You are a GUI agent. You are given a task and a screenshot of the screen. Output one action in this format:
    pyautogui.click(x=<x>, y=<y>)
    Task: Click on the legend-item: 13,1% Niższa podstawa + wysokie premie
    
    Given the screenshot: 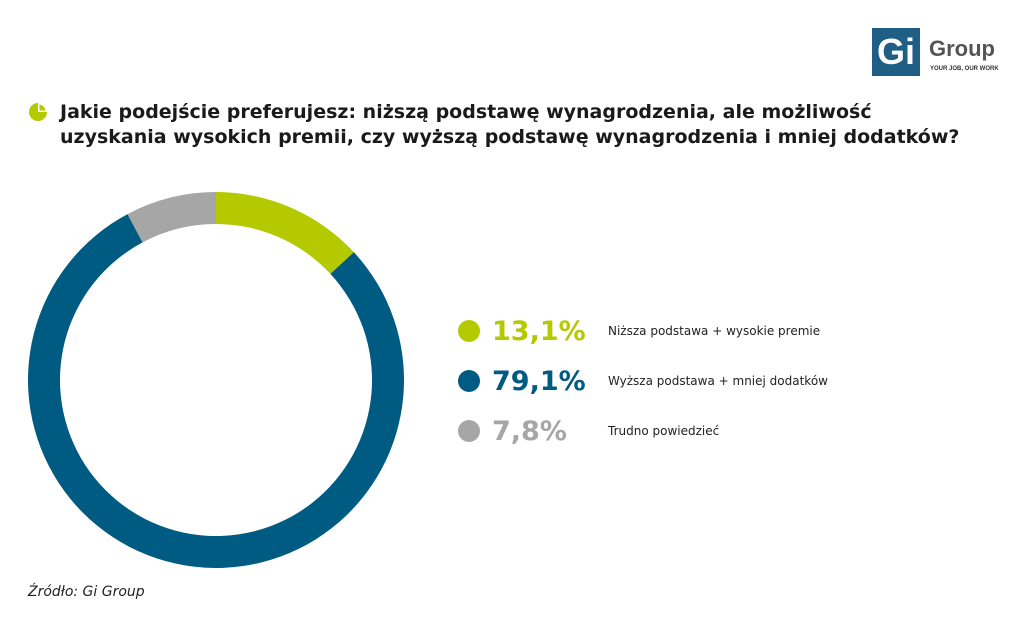 What is the action you would take?
    pyautogui.click(x=639, y=331)
    